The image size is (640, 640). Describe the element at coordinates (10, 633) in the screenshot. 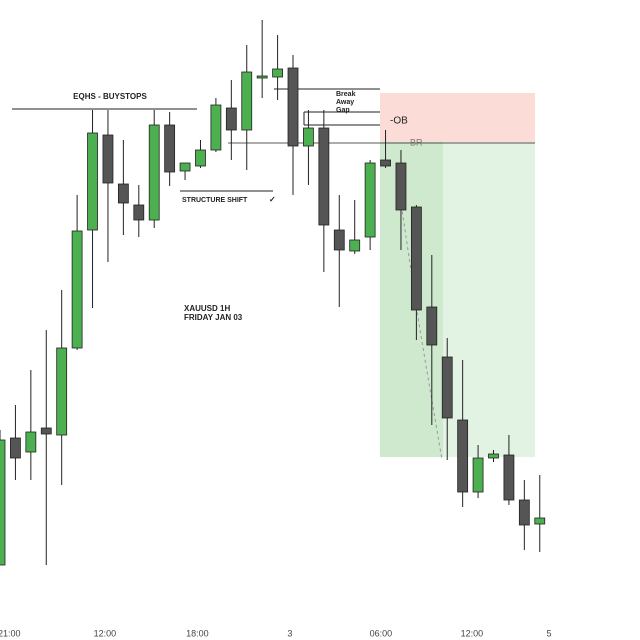

I see `x-tick-label: 21:00` at that location.